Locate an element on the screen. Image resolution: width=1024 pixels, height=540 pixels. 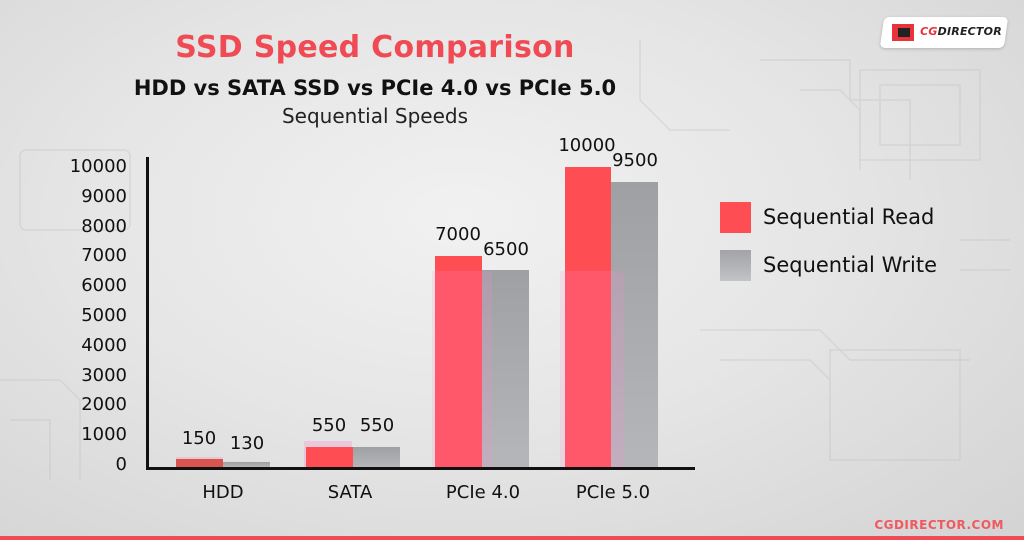
y-tick: 8000 is located at coordinates (104, 226).